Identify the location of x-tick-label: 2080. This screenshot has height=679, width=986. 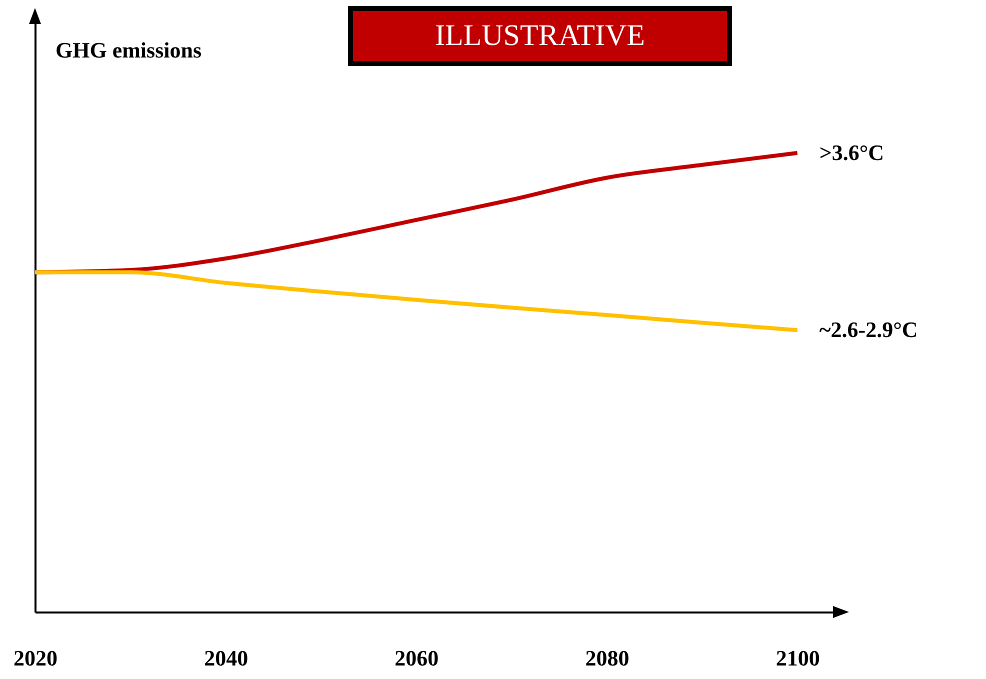
(607, 658).